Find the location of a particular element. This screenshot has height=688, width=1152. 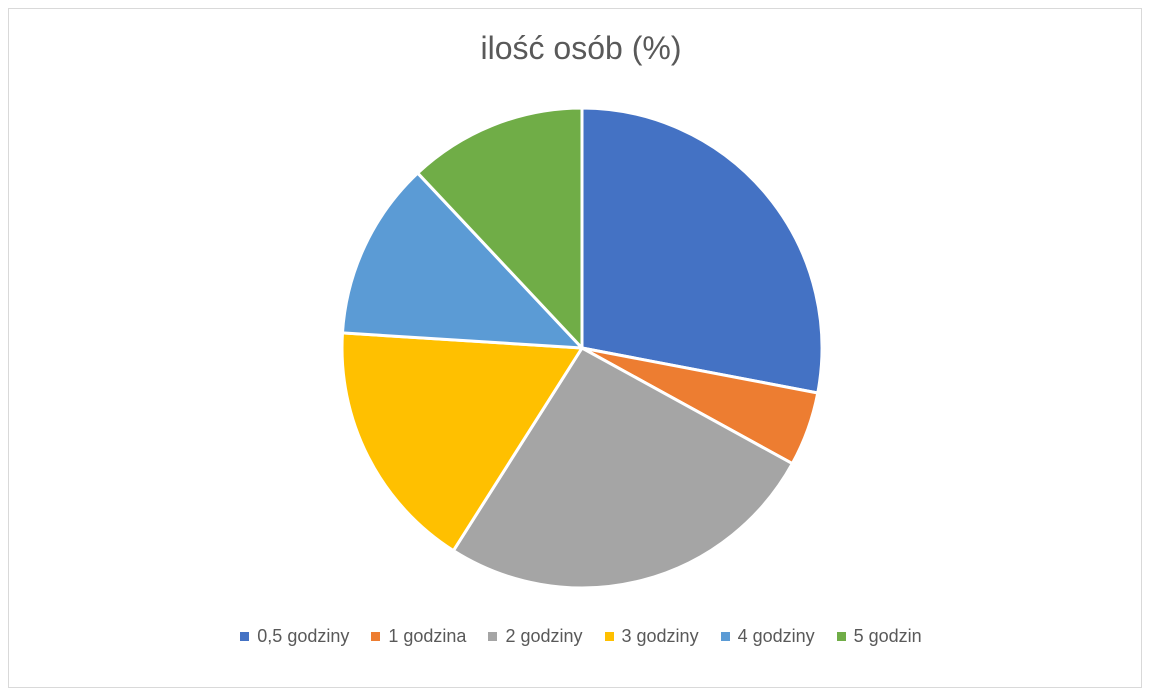

legend-item-5: 4 godziny is located at coordinates (767, 636).